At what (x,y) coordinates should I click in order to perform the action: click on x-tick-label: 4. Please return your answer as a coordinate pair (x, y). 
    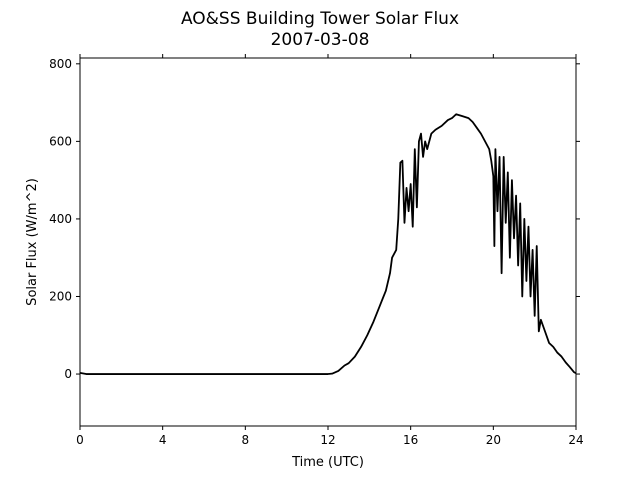
    Looking at the image, I should click on (163, 440).